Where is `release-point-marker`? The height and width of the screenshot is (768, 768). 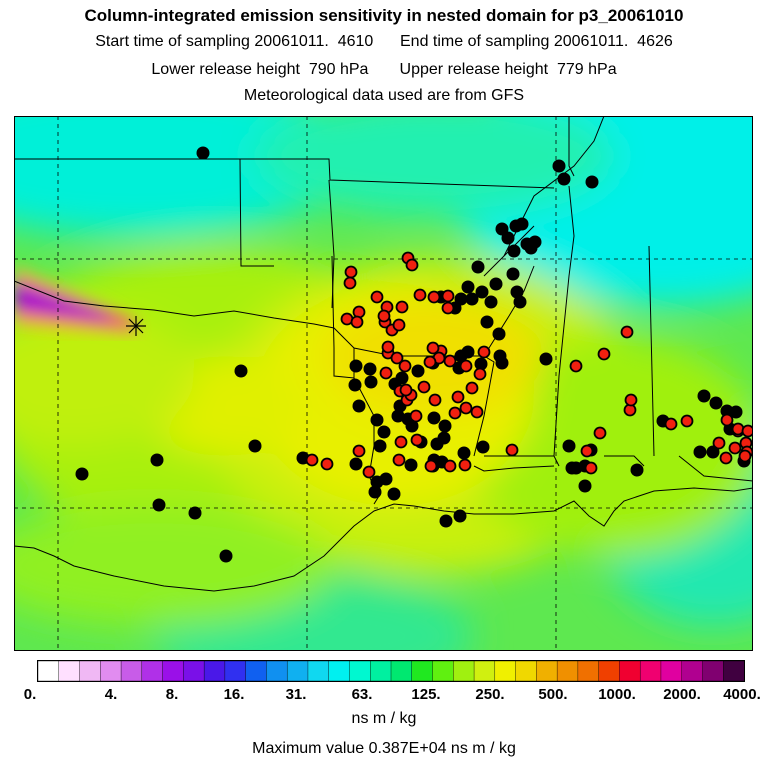 release-point-marker is located at coordinates (136, 326).